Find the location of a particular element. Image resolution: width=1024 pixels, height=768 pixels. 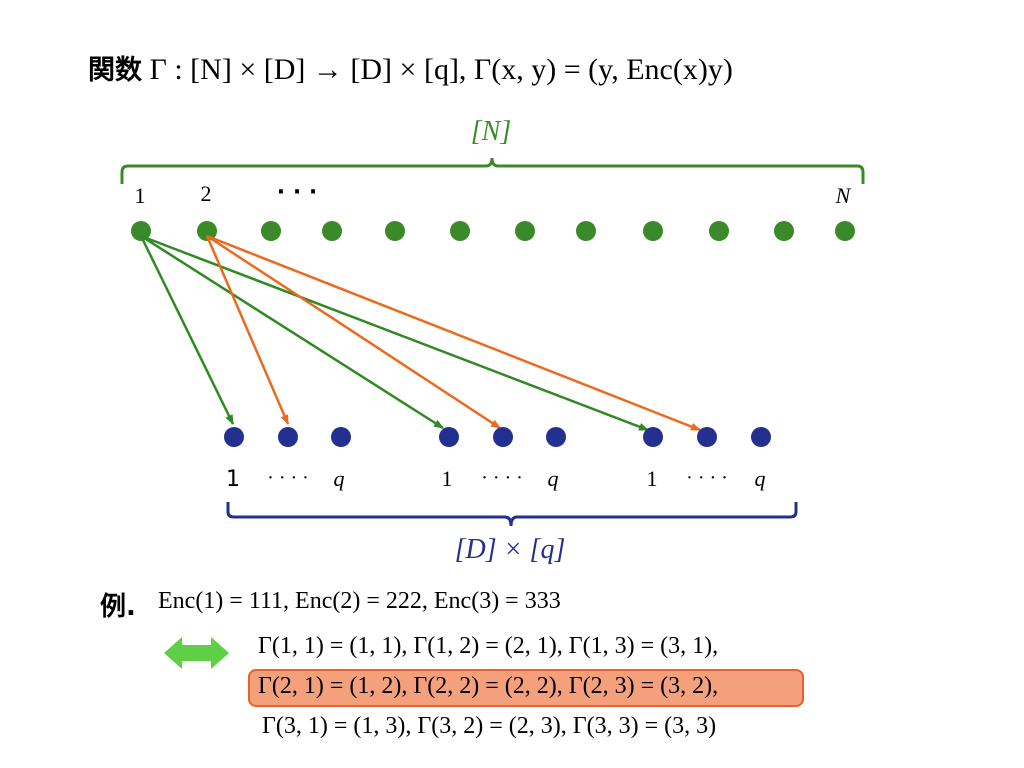

codomain-nodes is located at coordinates (497, 437).